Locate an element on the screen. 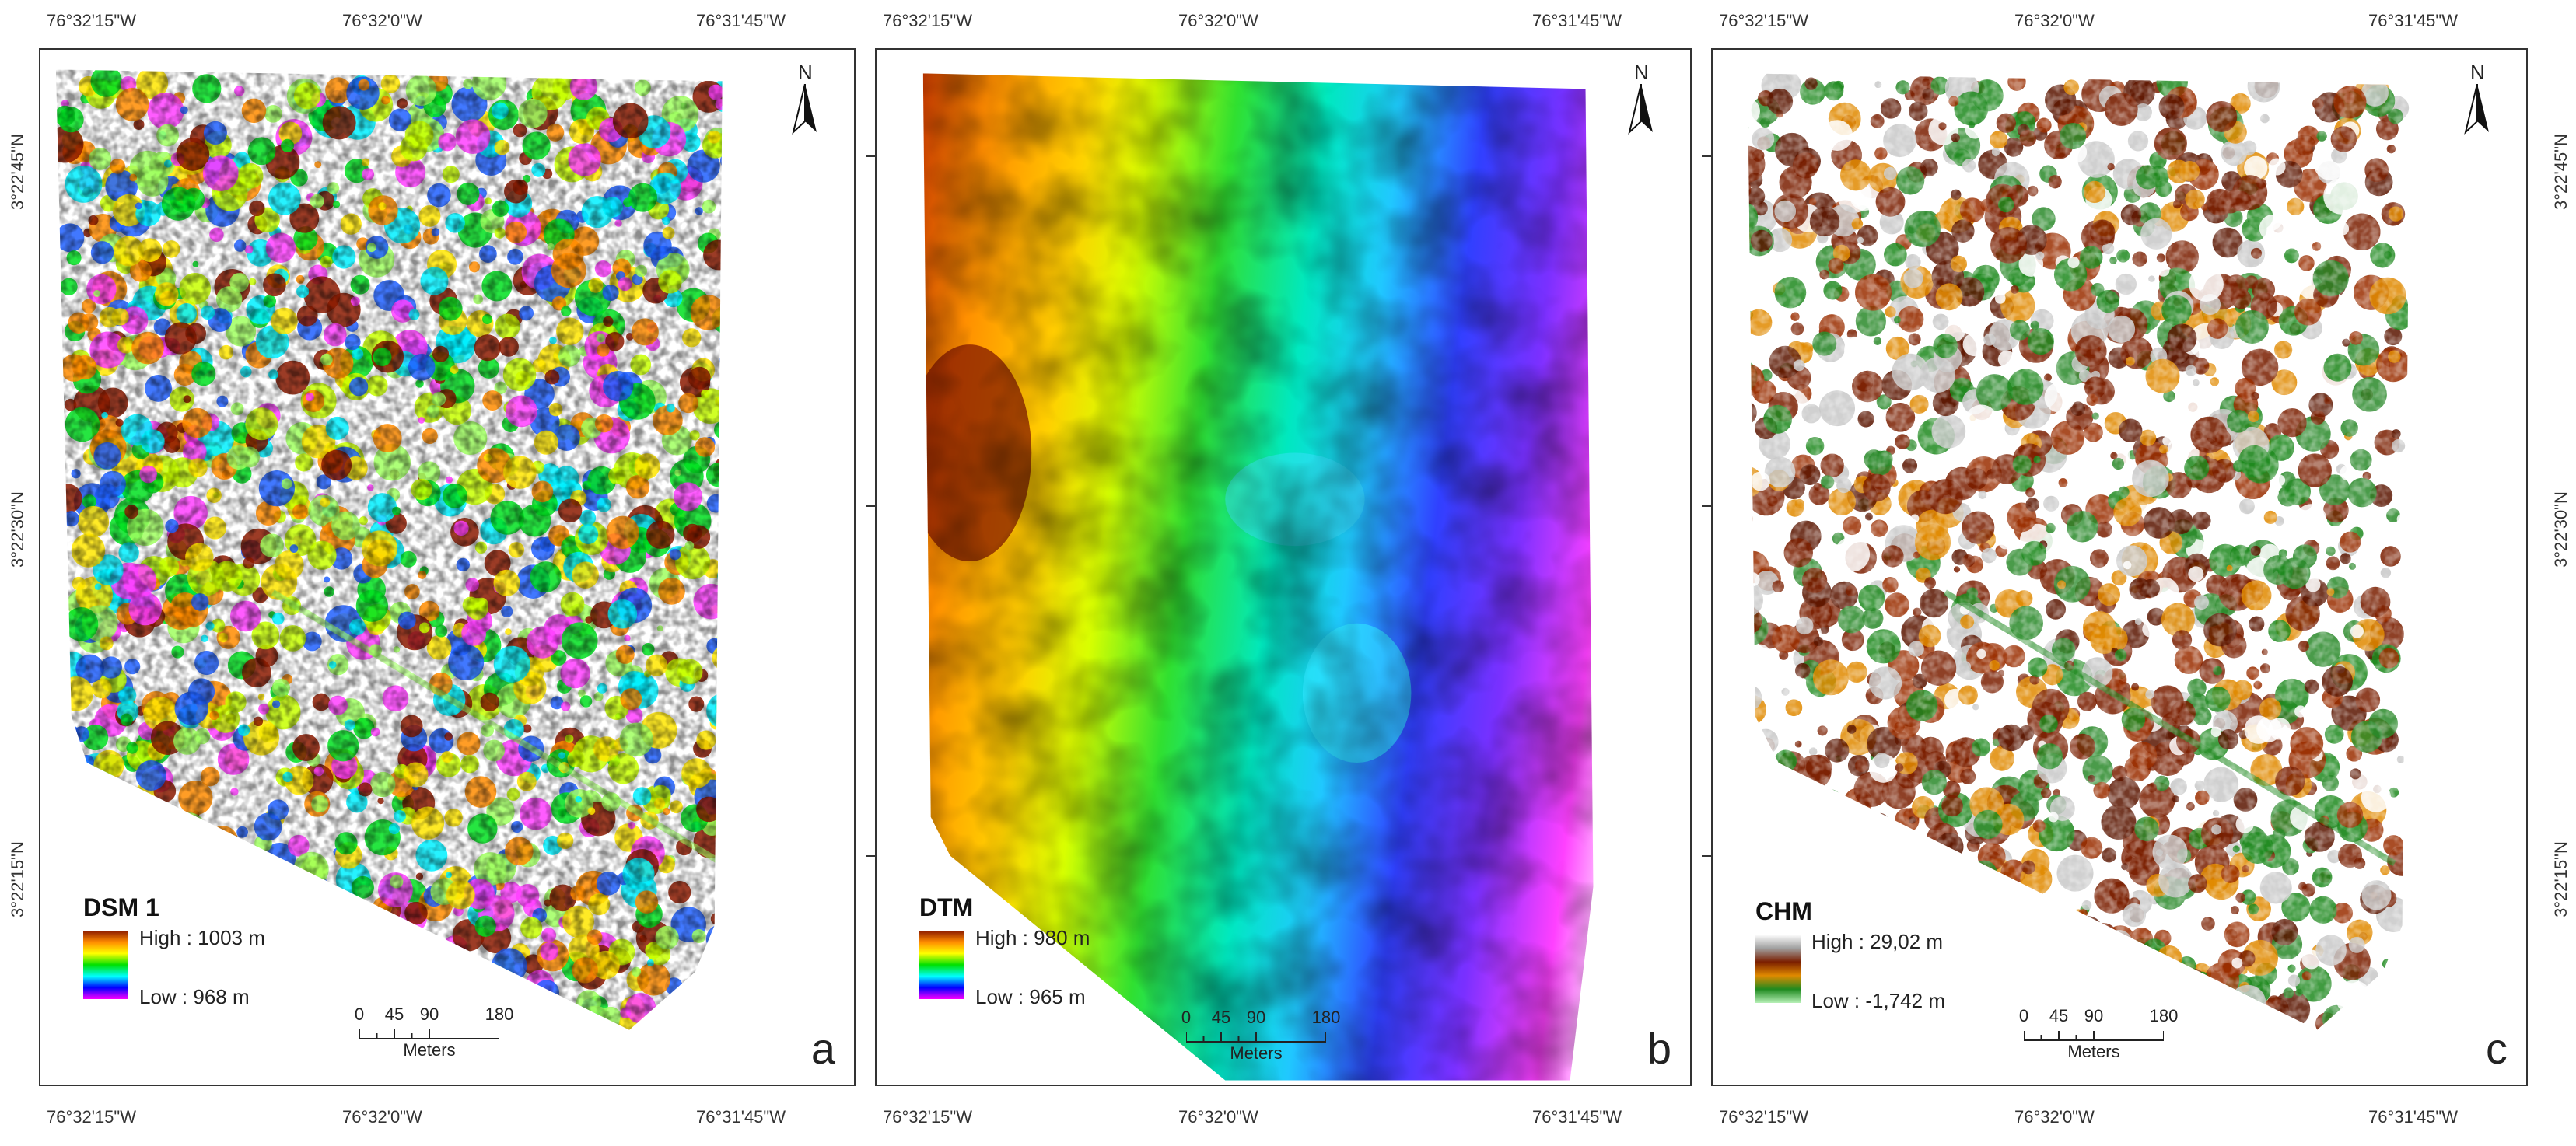 This screenshot has width=2576, height=1146. legend-low: Low : -1,742 m is located at coordinates (1878, 1000).